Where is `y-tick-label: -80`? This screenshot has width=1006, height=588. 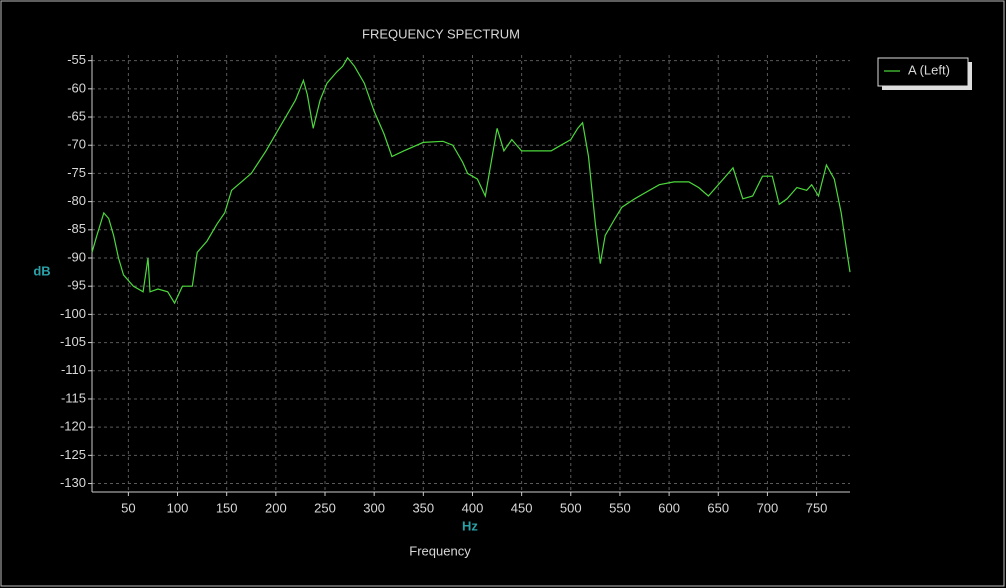
y-tick-label: -80 is located at coordinates (76, 200).